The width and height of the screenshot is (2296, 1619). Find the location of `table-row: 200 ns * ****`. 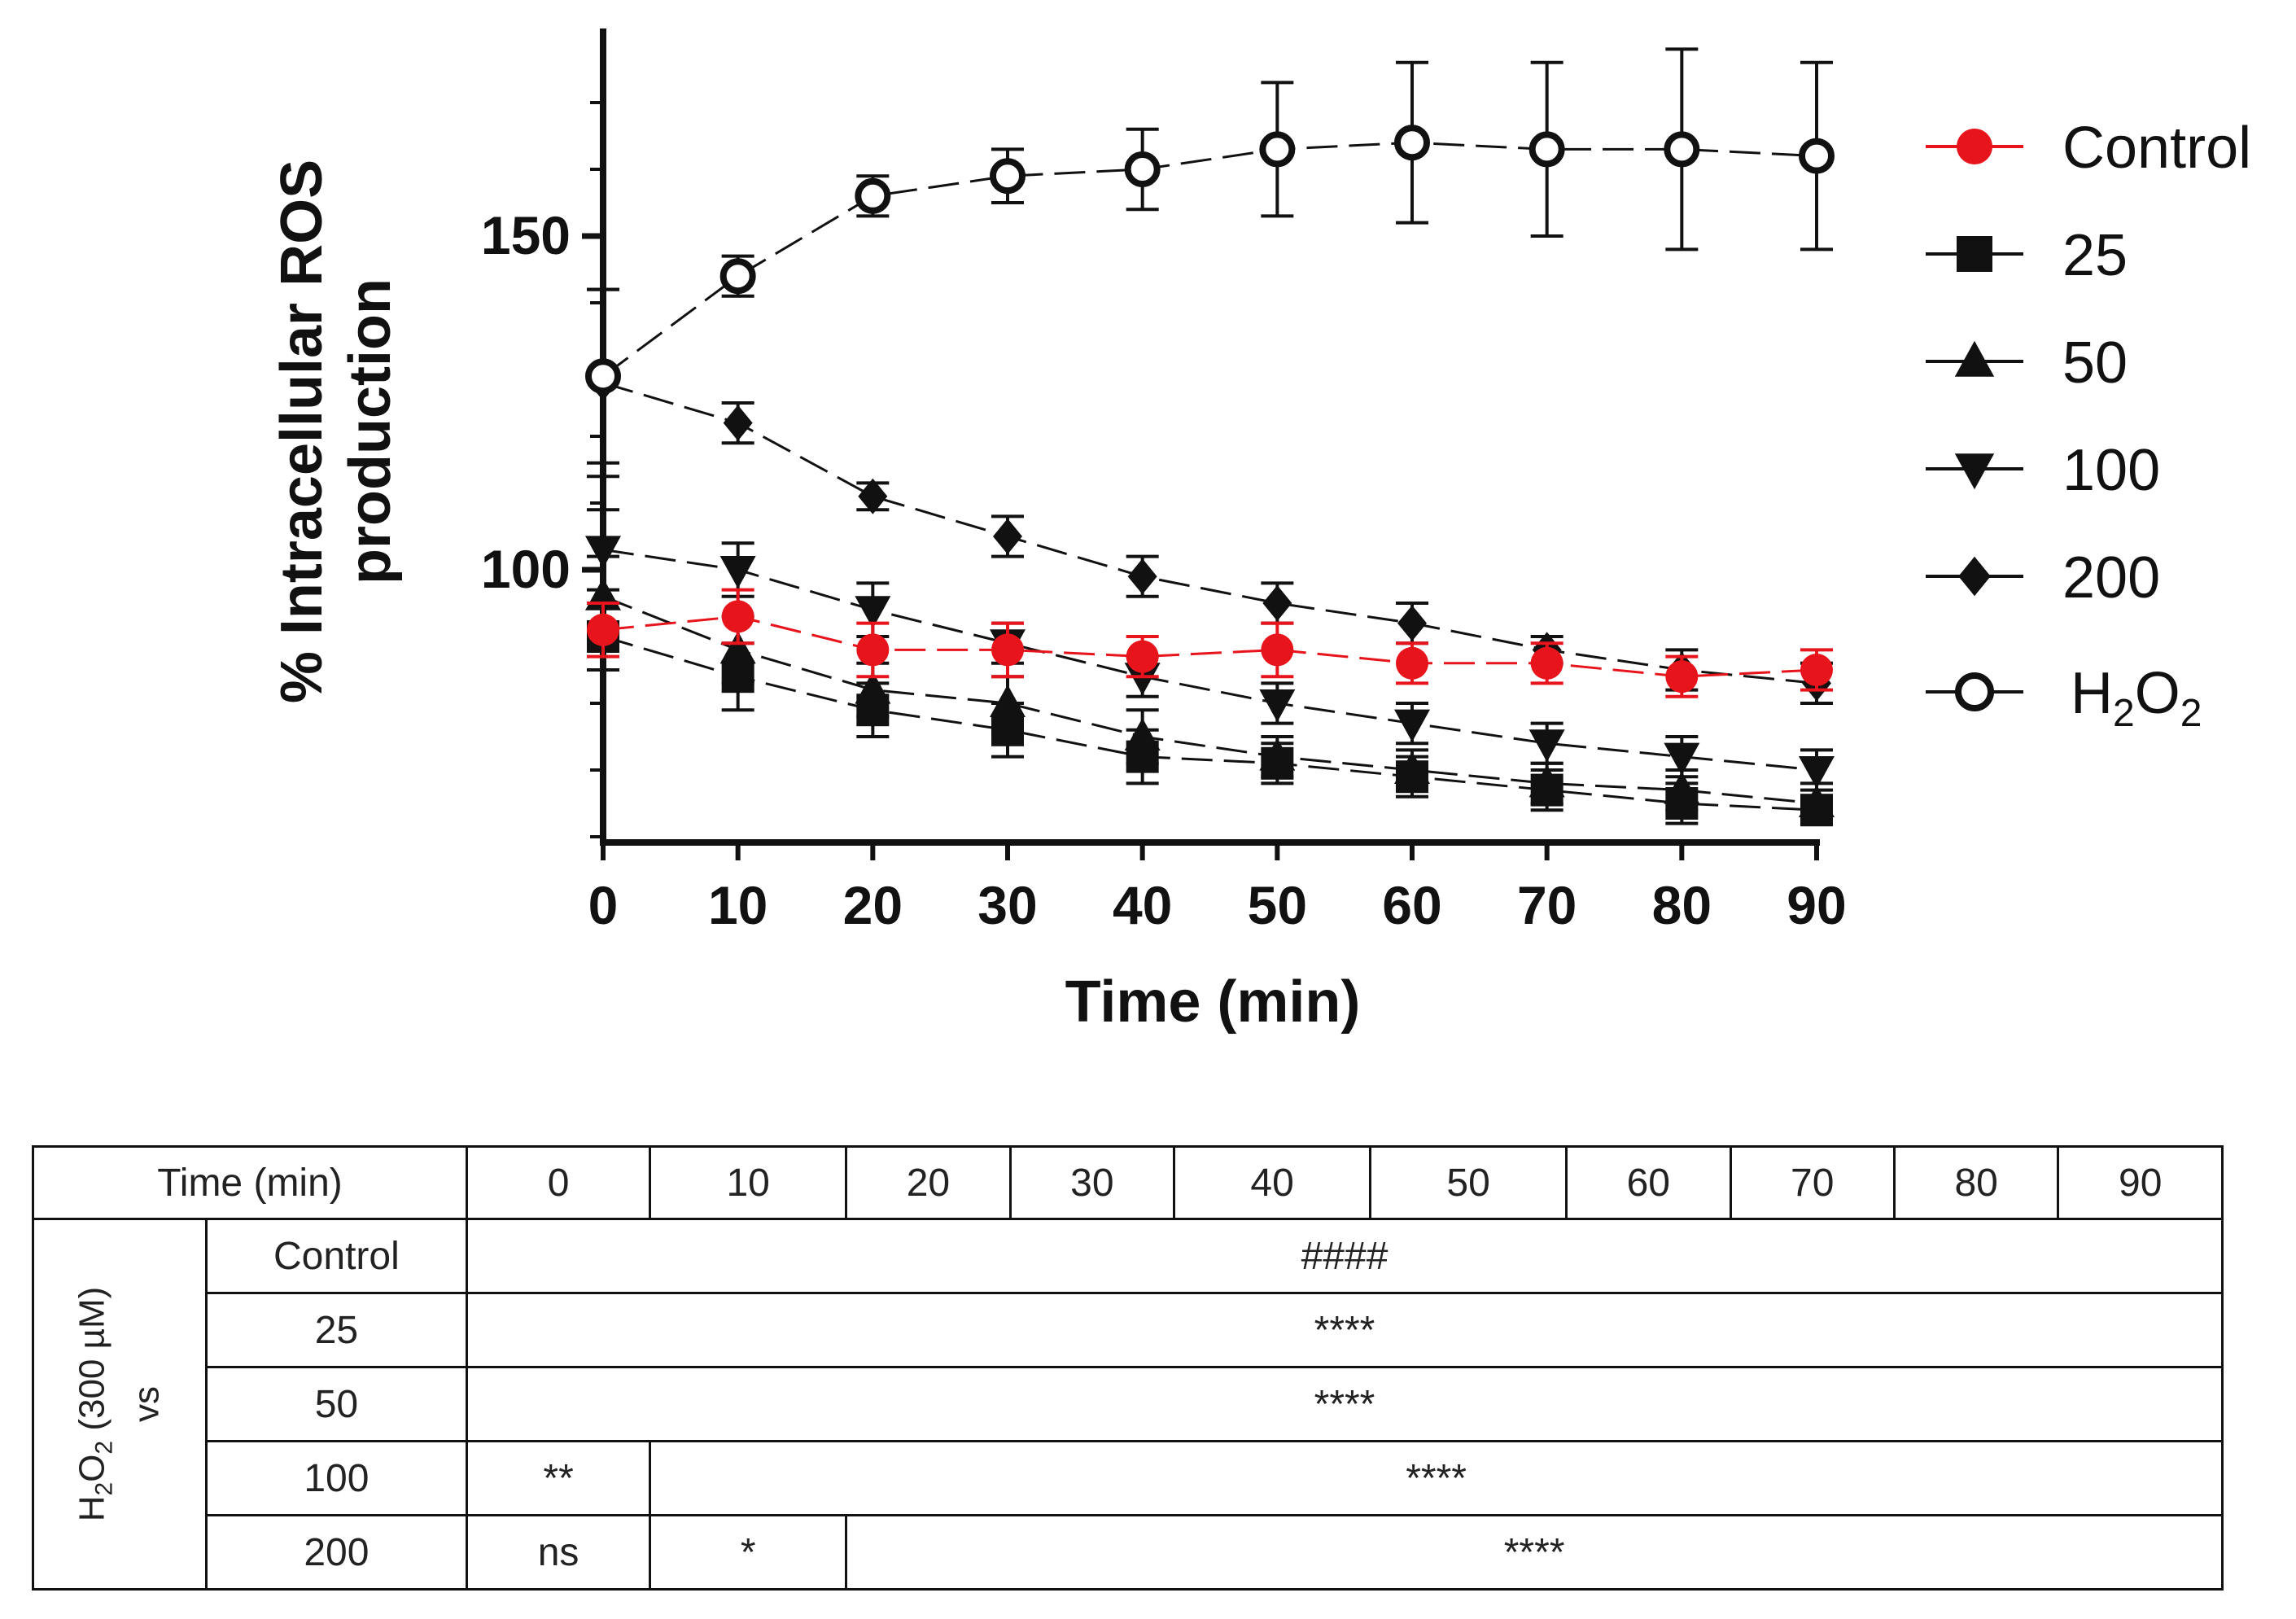

table-row: 200 ns * **** is located at coordinates (1129, 1552).